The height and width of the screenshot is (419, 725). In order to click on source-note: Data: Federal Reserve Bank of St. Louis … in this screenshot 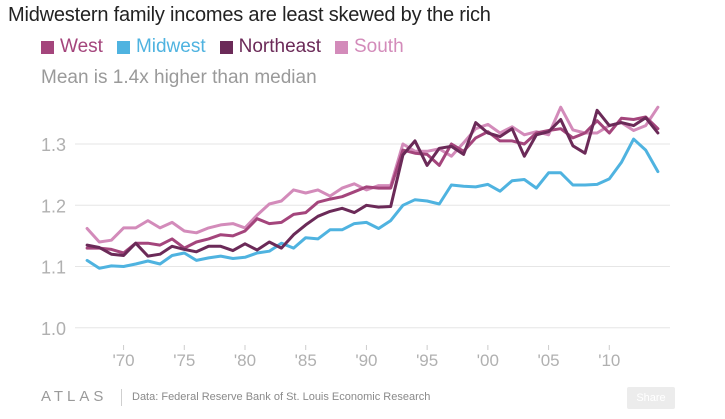, I will do `click(281, 397)`.